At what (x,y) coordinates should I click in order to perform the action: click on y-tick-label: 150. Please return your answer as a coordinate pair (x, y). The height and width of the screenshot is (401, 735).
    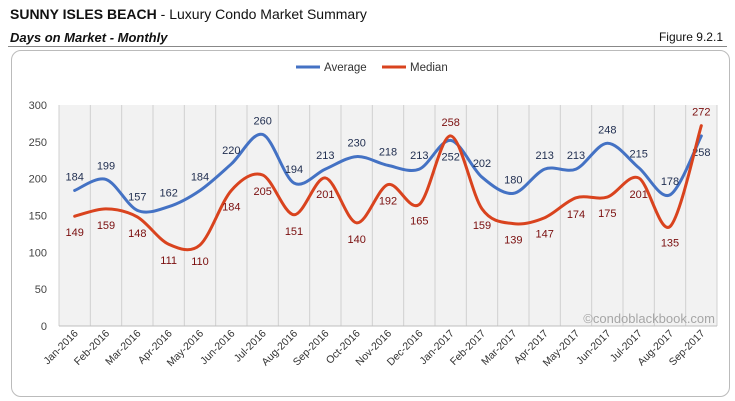
    Looking at the image, I should click on (38, 217).